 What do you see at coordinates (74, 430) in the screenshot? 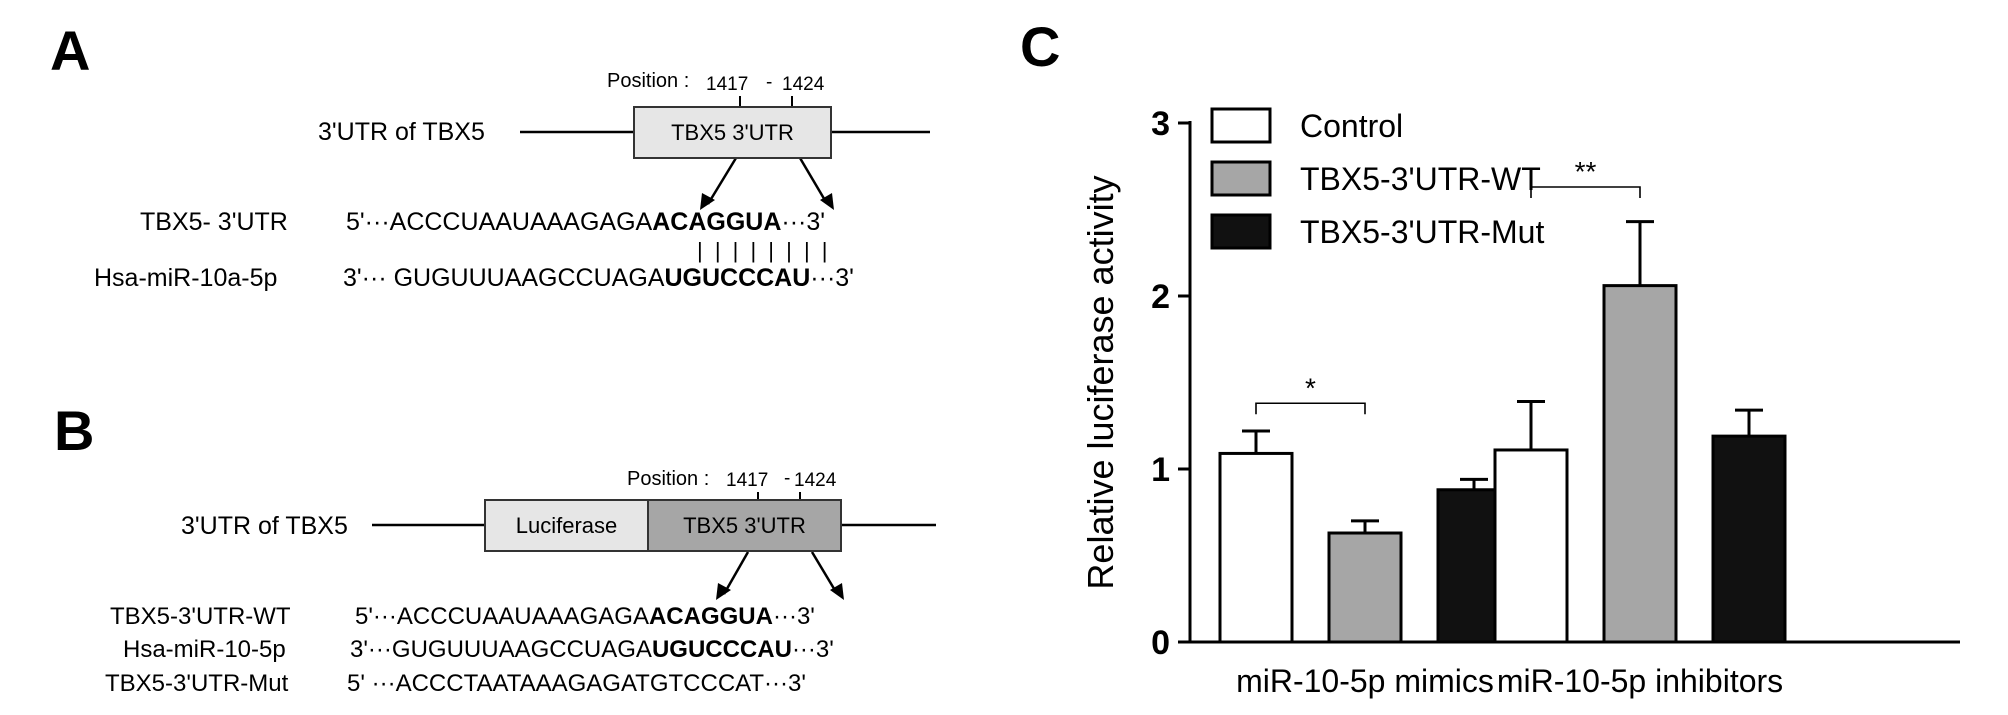
I see `panel-b-letter: B` at bounding box center [74, 430].